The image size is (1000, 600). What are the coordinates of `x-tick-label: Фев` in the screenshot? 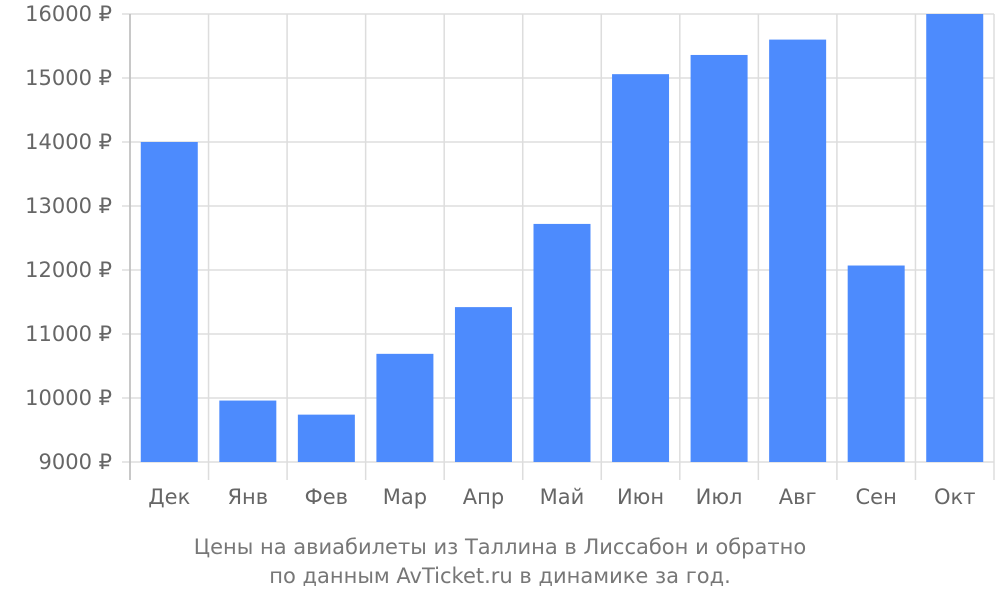 It's located at (326, 497).